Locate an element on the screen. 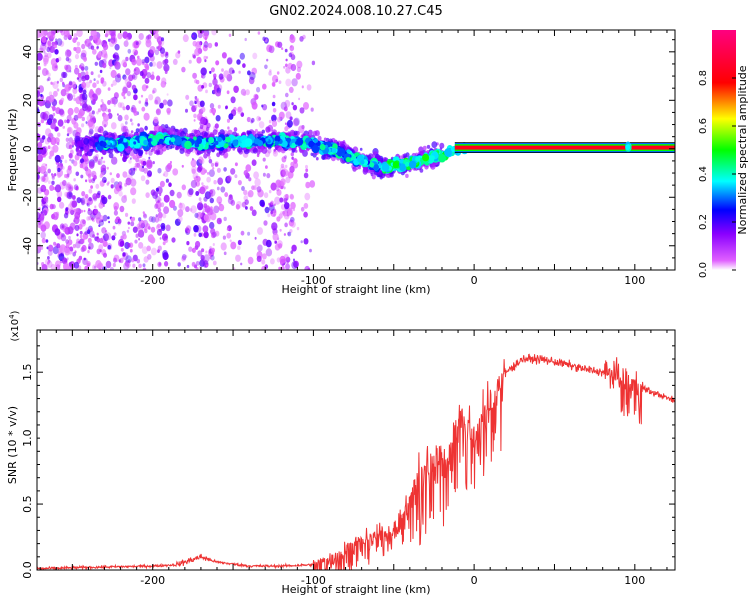 This screenshot has height=600, width=750. y-tick-label: 20 is located at coordinates (27, 100).